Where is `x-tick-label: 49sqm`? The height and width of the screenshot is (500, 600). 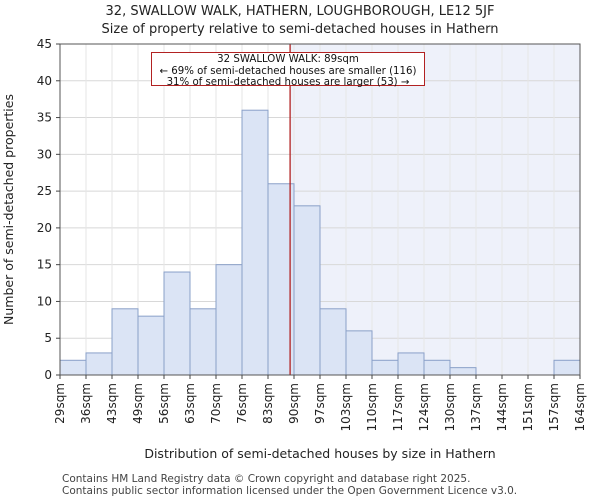
x-tick-label: 49sqm is located at coordinates (138, 403).